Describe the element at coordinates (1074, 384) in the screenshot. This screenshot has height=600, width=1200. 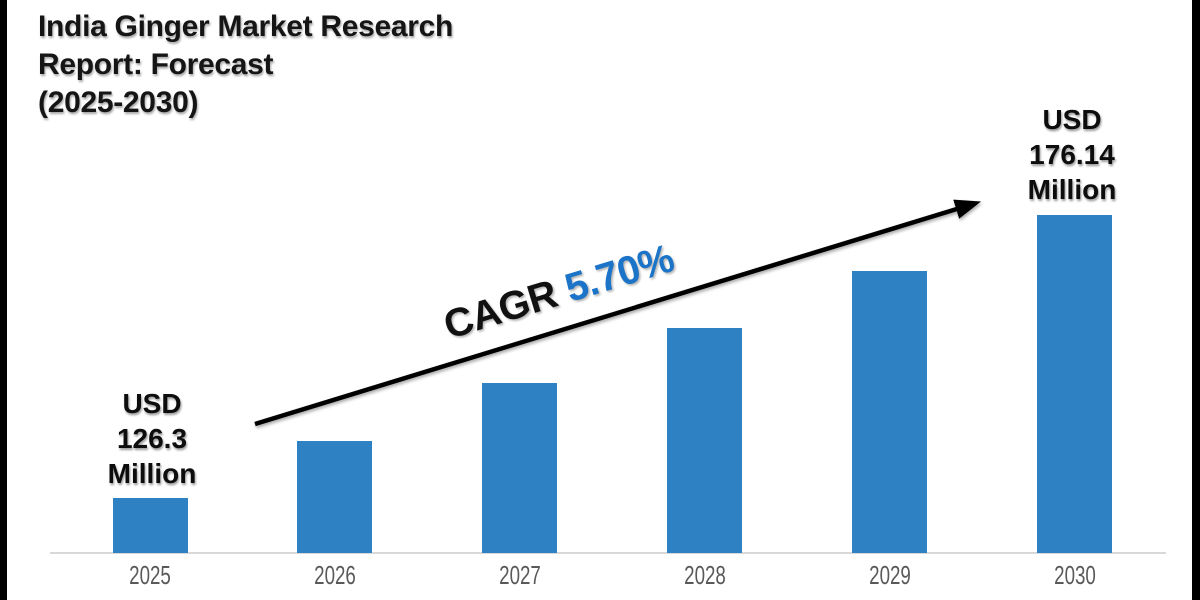
I see `bar-2030` at that location.